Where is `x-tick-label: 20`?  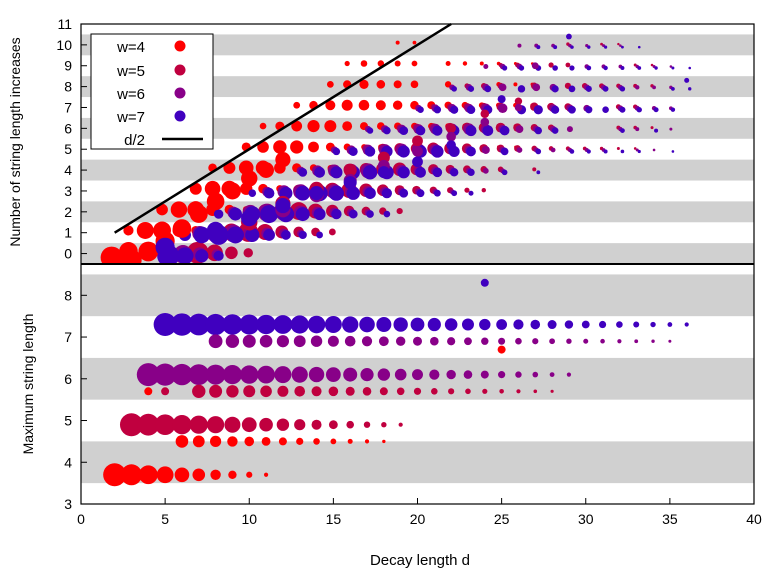
x-tick-label: 20 is located at coordinates (418, 519).